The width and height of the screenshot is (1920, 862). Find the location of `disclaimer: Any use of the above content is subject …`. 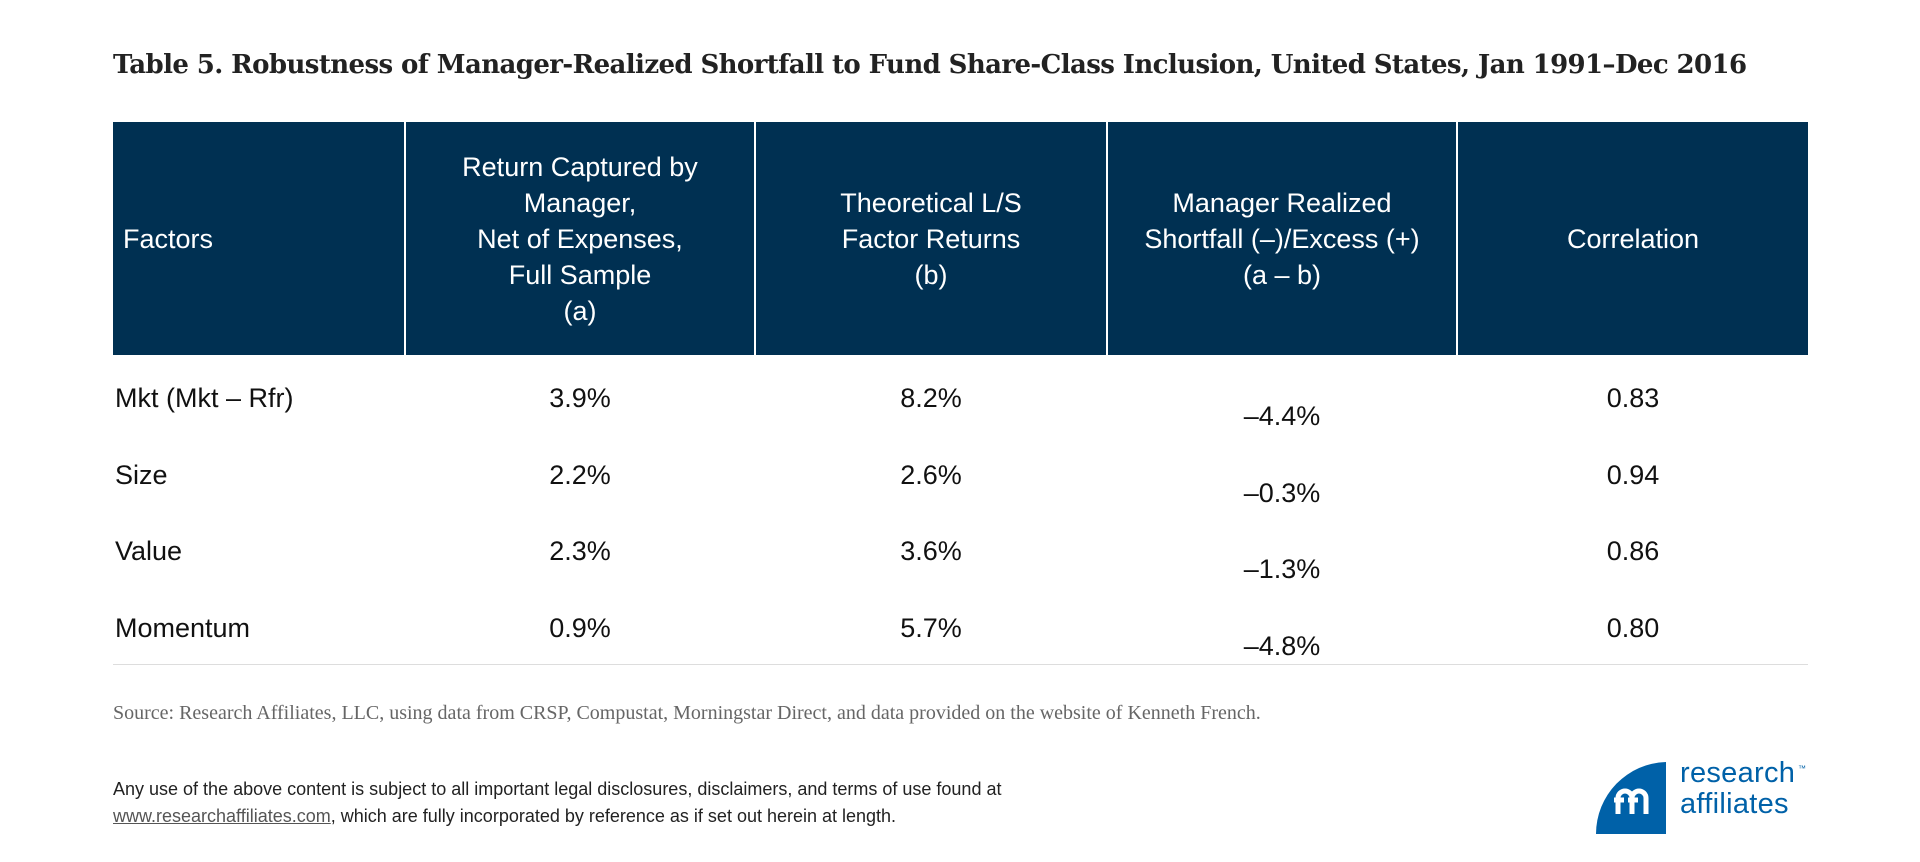

disclaimer: Any use of the above content is subject … is located at coordinates (557, 803).